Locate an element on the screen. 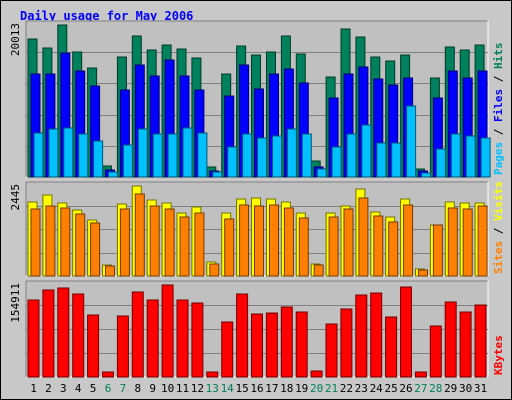 This screenshot has width=512, height=400. x-tick-label-day-31: 31 is located at coordinates (480, 388).